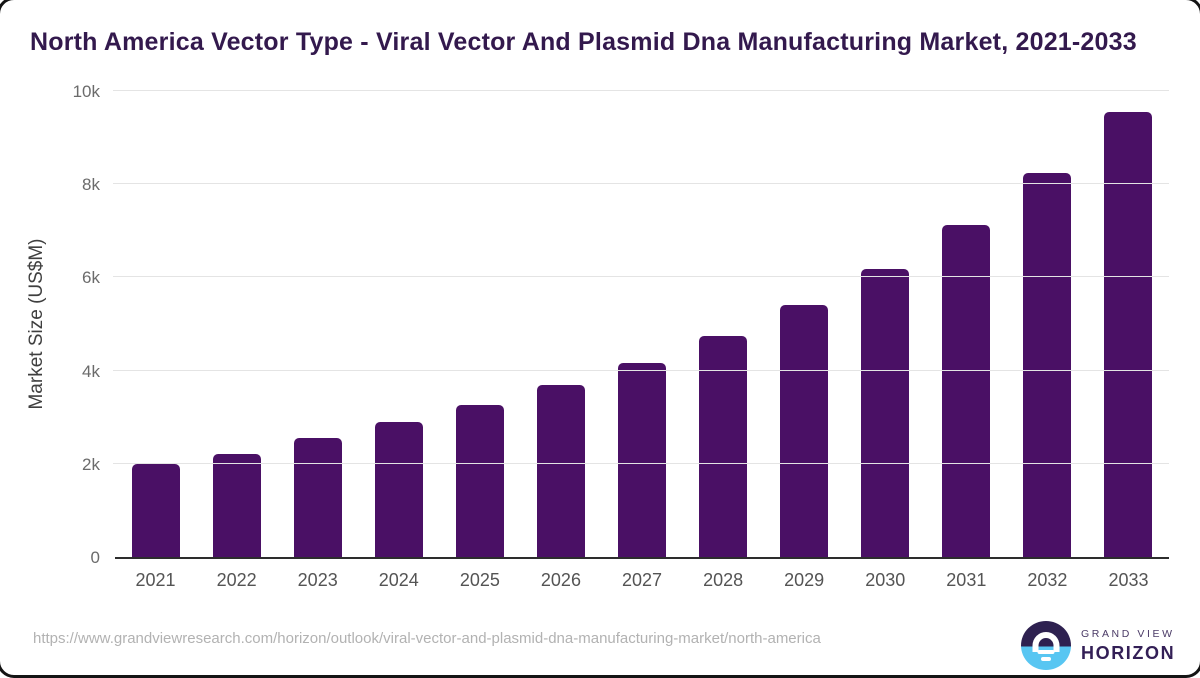 Image resolution: width=1200 pixels, height=678 pixels. What do you see at coordinates (804, 431) in the screenshot?
I see `bar-2029` at bounding box center [804, 431].